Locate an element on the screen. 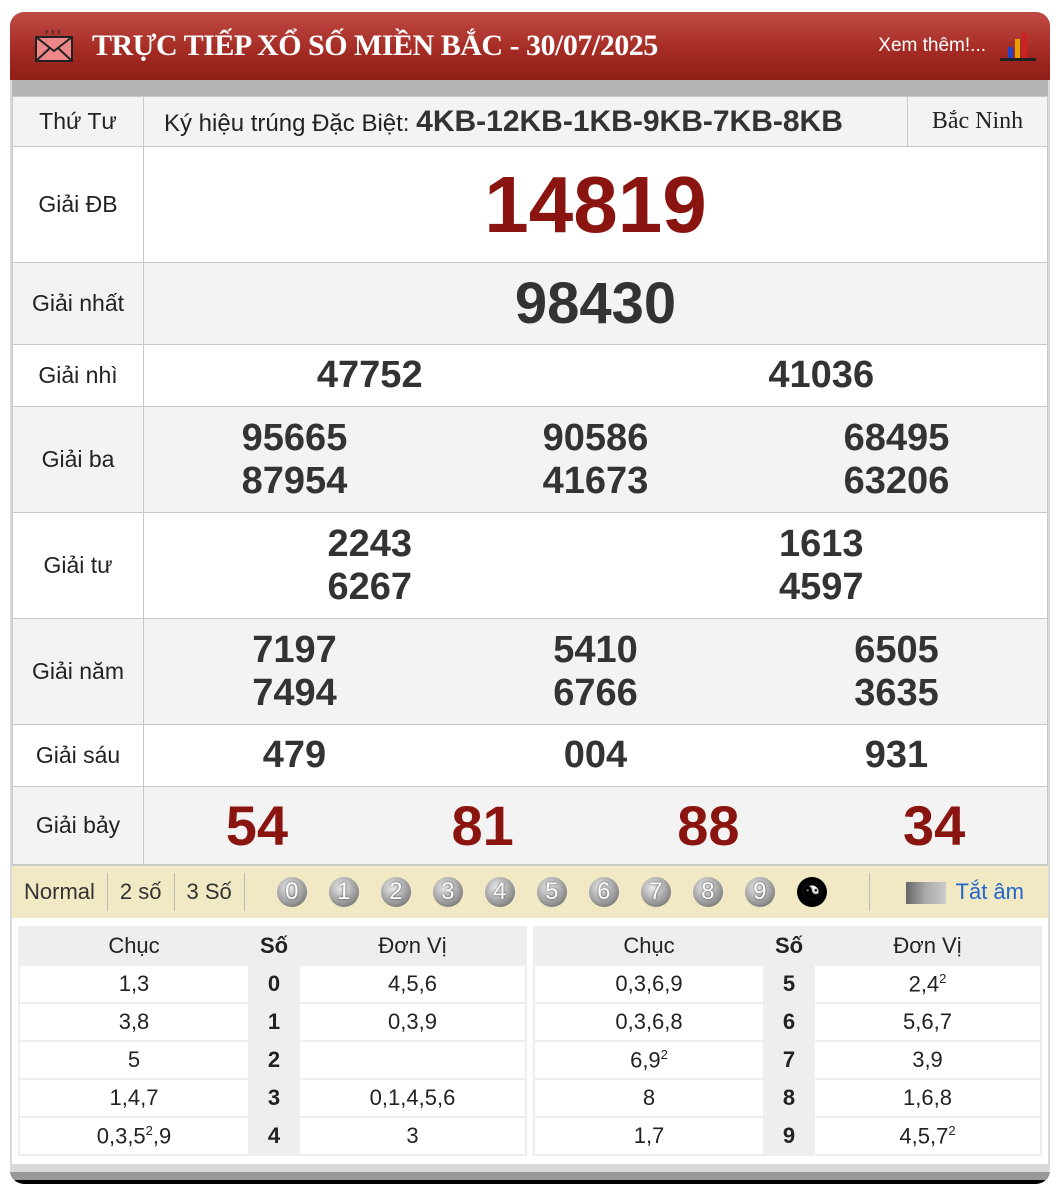  first-prize-number: 98430 is located at coordinates (595, 303).